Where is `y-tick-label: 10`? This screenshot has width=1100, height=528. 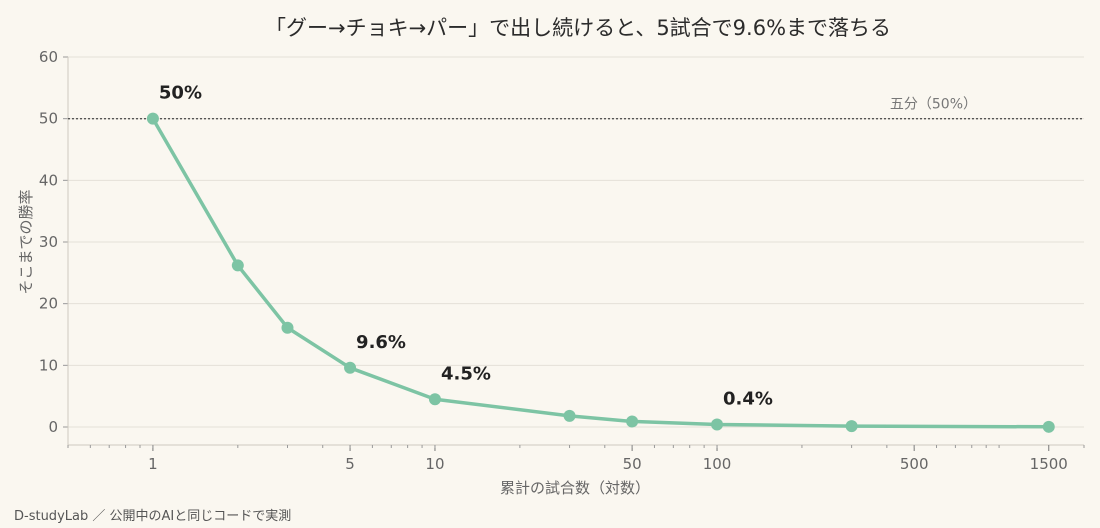 y-tick-label: 10 is located at coordinates (48, 365).